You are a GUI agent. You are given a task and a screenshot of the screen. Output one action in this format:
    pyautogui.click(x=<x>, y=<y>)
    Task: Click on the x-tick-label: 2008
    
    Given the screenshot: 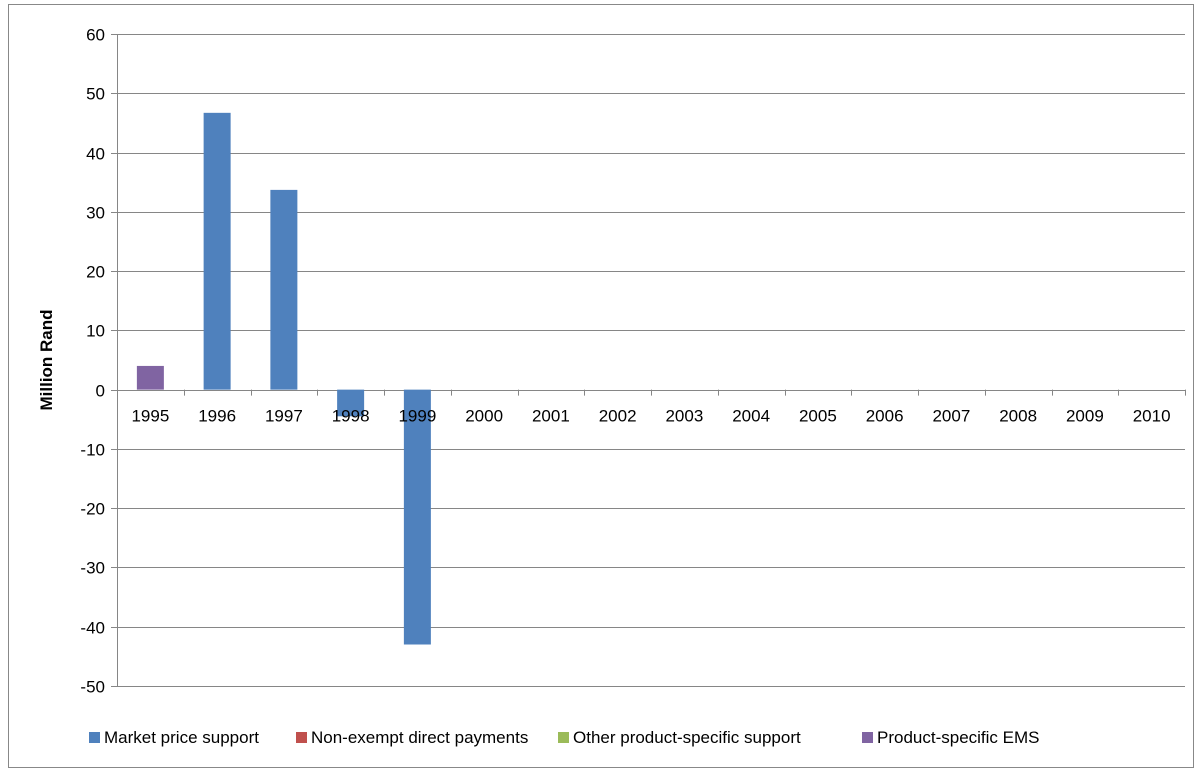 What is the action you would take?
    pyautogui.click(x=1018, y=416)
    